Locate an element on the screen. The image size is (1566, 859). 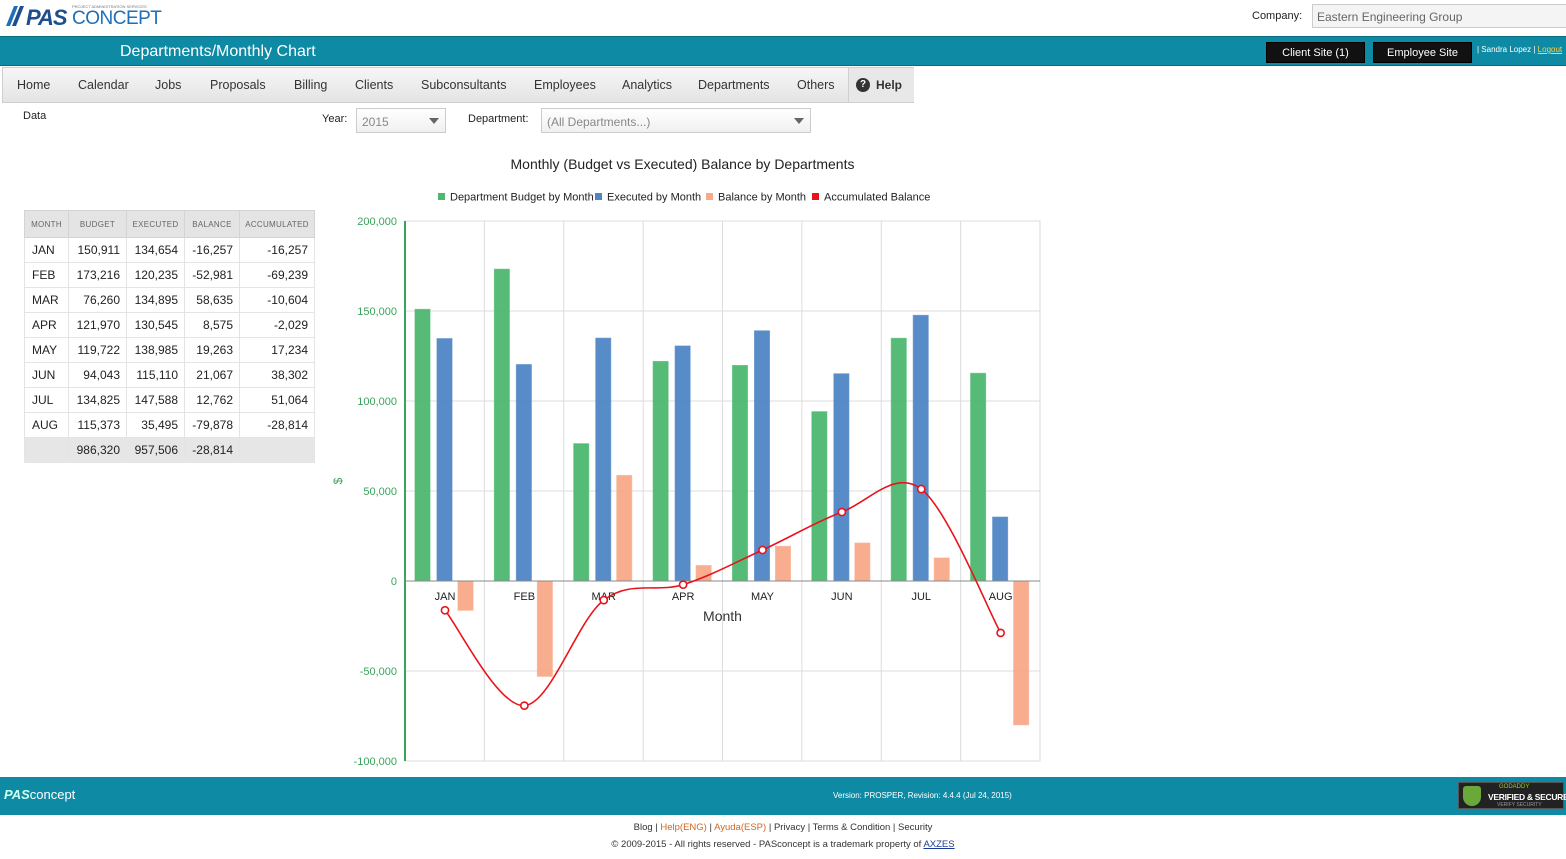
page-title: Departments/Monthly Chart is located at coordinates (218, 51).